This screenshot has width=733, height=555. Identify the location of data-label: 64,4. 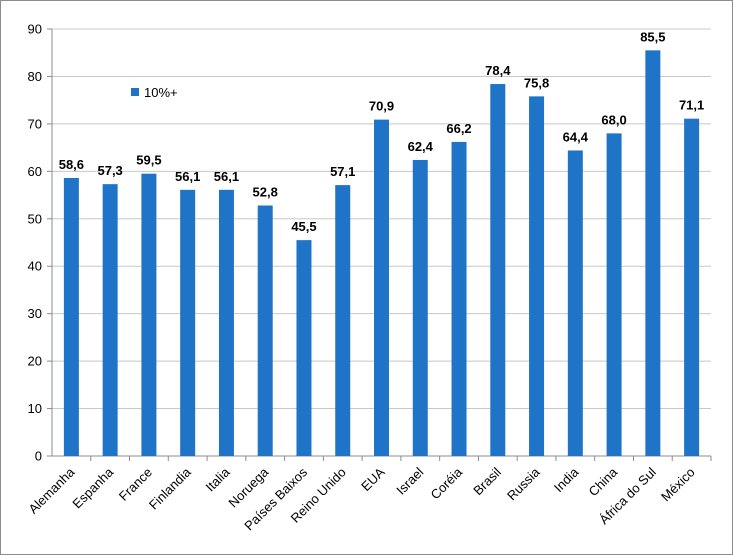
(576, 136).